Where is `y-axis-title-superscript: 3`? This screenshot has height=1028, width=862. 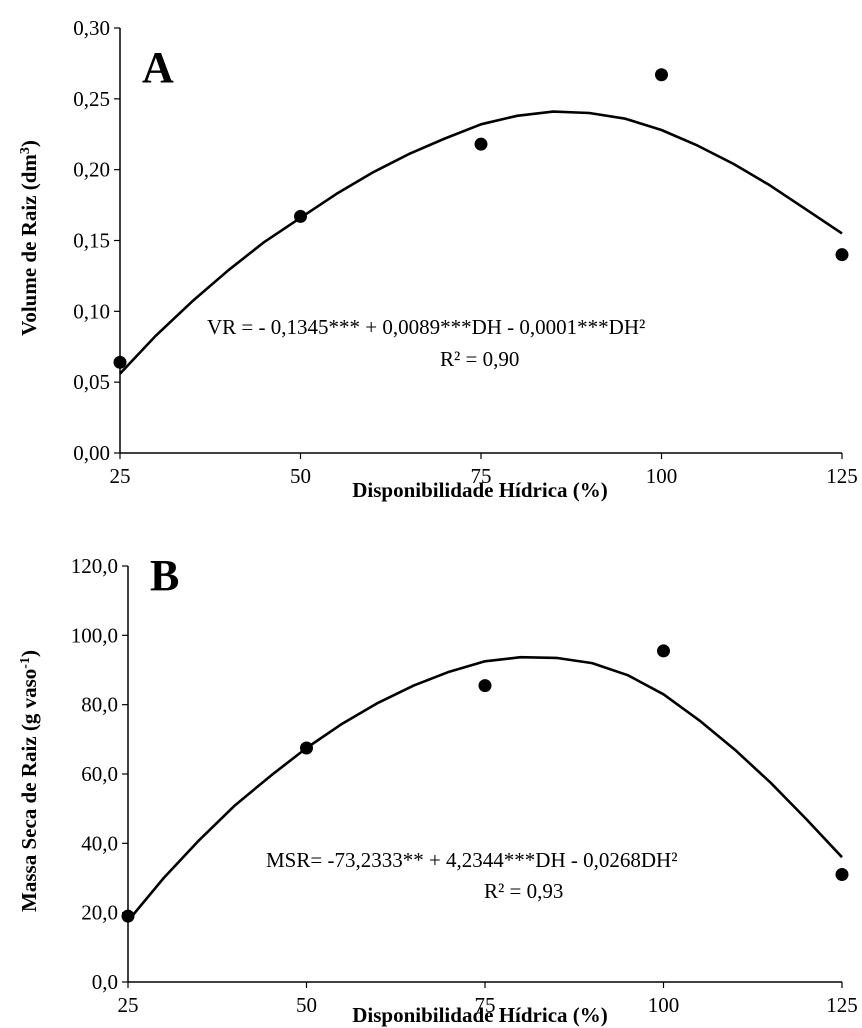 y-axis-title-superscript: 3 is located at coordinates (25, 150).